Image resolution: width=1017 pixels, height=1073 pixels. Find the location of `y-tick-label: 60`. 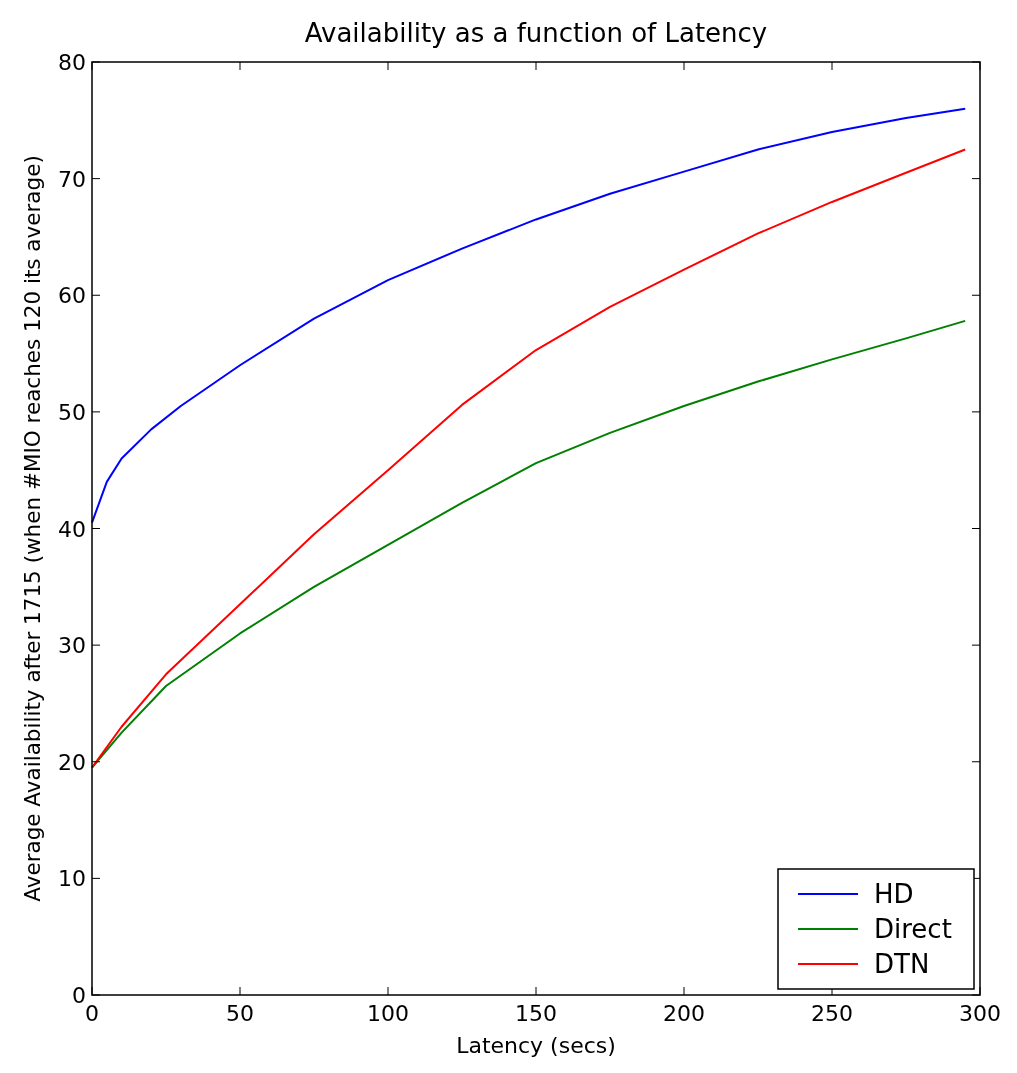

y-tick-label: 60 is located at coordinates (72, 296).